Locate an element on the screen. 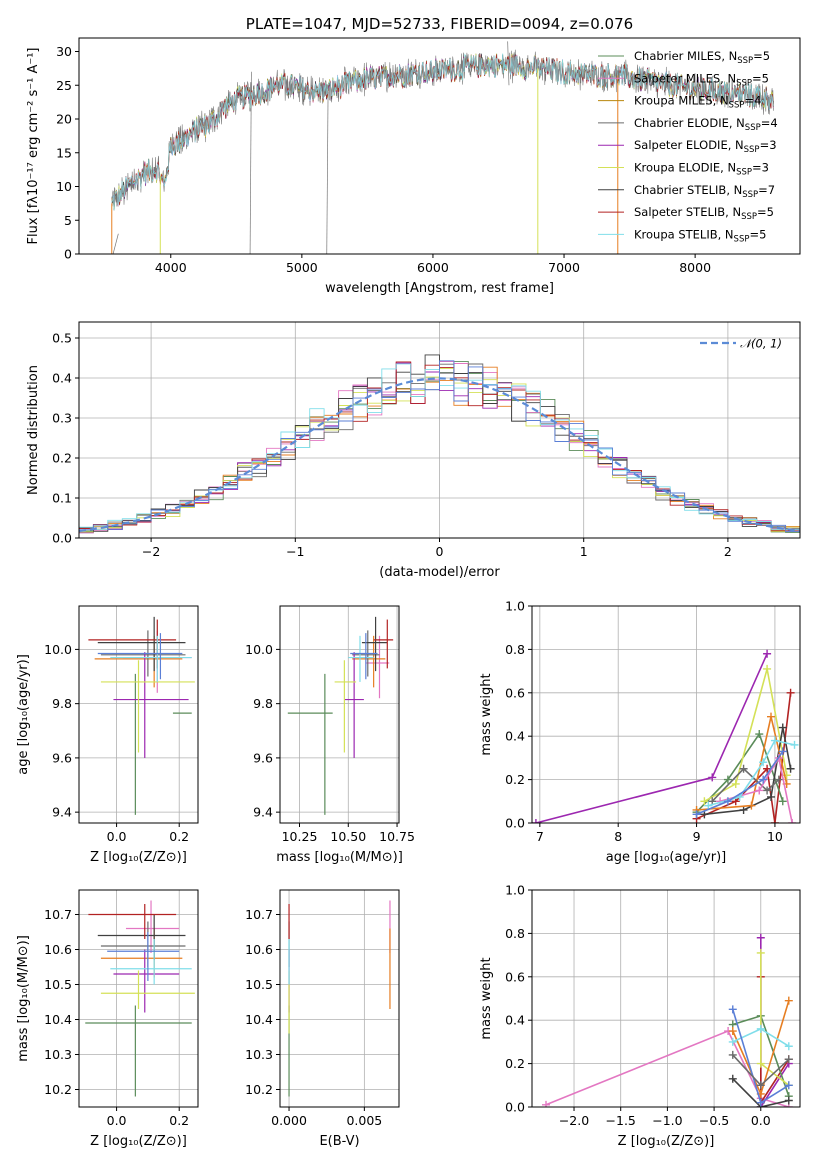  y-axis-label: mass [log₁₀(M/M⊙)] is located at coordinates (23, 998).